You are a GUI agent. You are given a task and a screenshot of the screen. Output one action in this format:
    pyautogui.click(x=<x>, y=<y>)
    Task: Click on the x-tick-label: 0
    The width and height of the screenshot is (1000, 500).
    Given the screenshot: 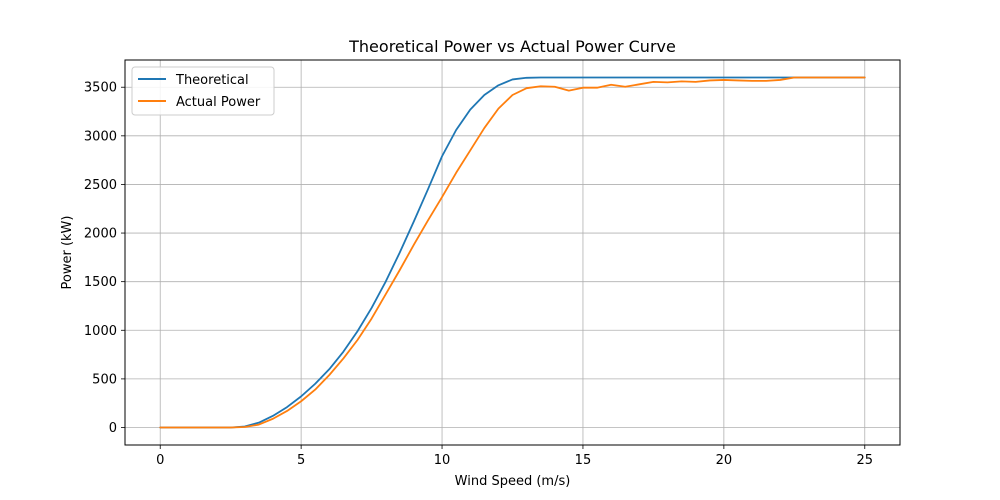 What is the action you would take?
    pyautogui.click(x=160, y=460)
    